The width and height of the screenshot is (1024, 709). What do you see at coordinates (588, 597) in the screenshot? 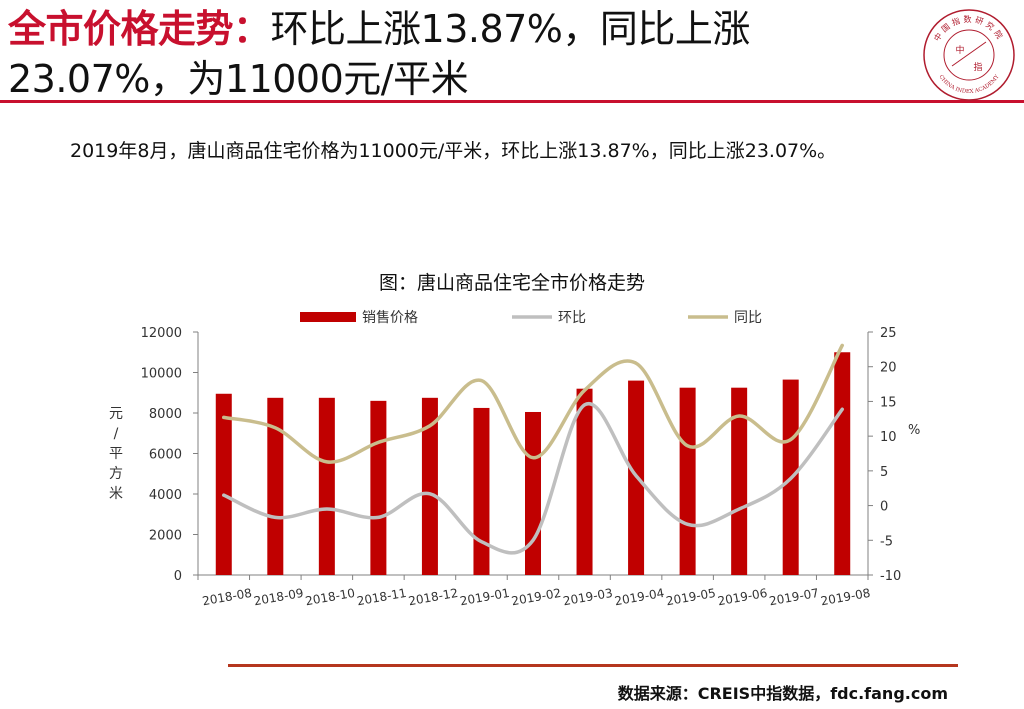
I see `x-tick-label: 2019-03` at bounding box center [588, 597].